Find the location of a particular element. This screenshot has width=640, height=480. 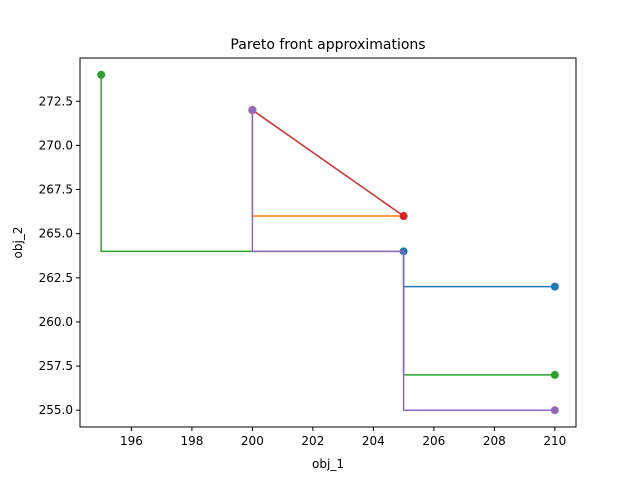

y-tick-label: 267.5 is located at coordinates (56, 190).